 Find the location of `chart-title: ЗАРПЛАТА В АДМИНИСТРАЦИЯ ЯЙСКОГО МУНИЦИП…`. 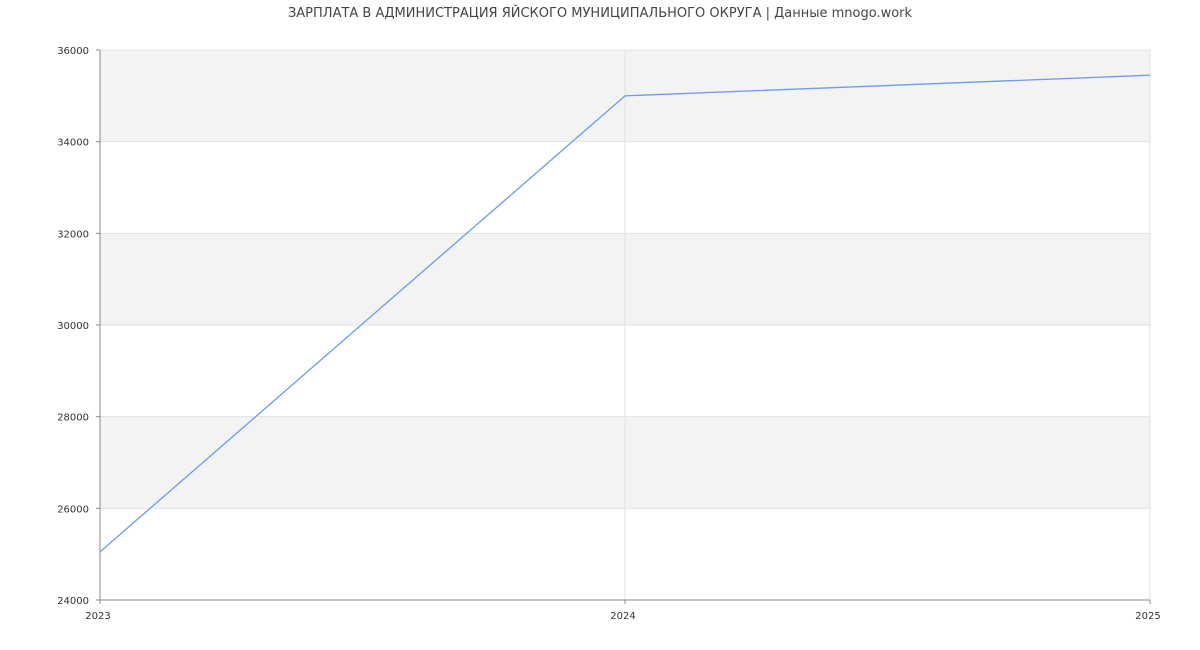

chart-title: ЗАРПЛАТА В АДМИНИСТРАЦИЯ ЯЙСКОГО МУНИЦИП… is located at coordinates (600, 13).